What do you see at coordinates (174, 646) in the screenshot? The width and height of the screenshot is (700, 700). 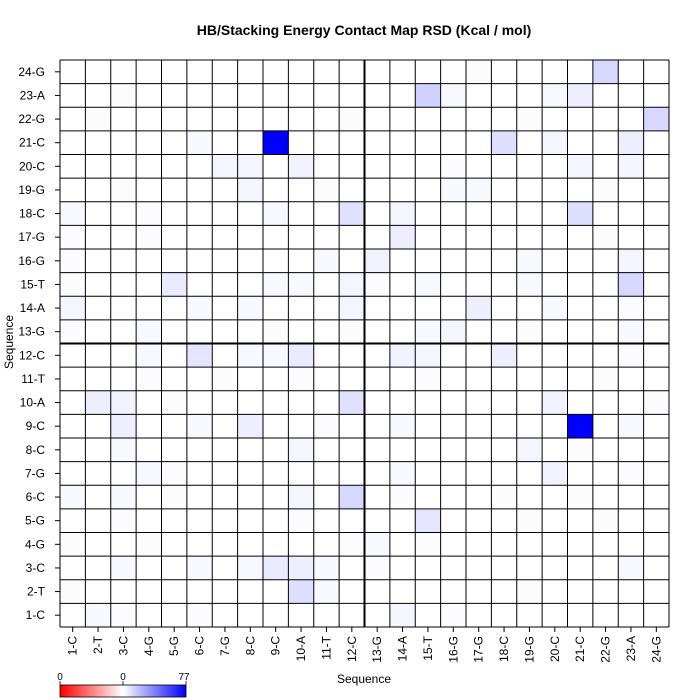 I see `x-axis-tick-label: 5-G` at bounding box center [174, 646].